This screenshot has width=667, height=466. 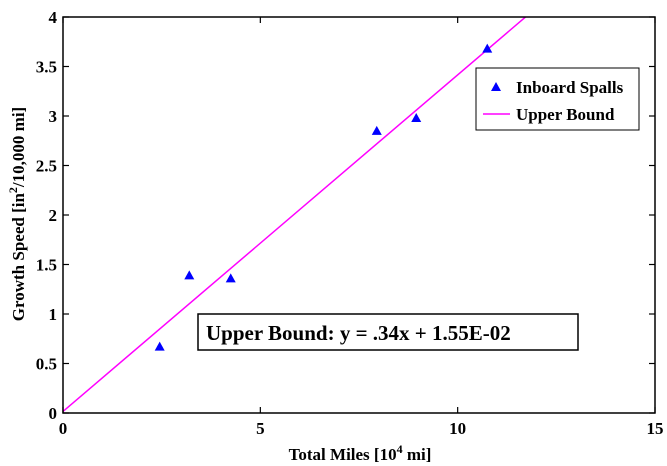 I want to click on x-axis-label: Total Miles [104 mi], so click(x=360, y=453).